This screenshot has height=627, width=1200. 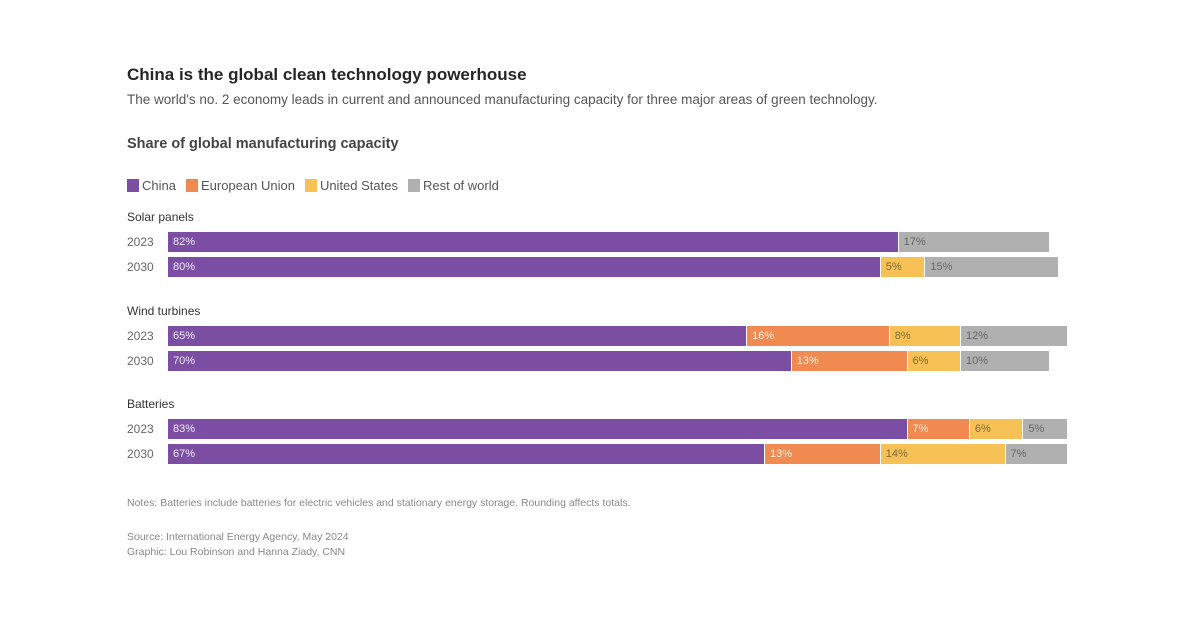 I want to click on legend-item-china: China, so click(x=151, y=185).